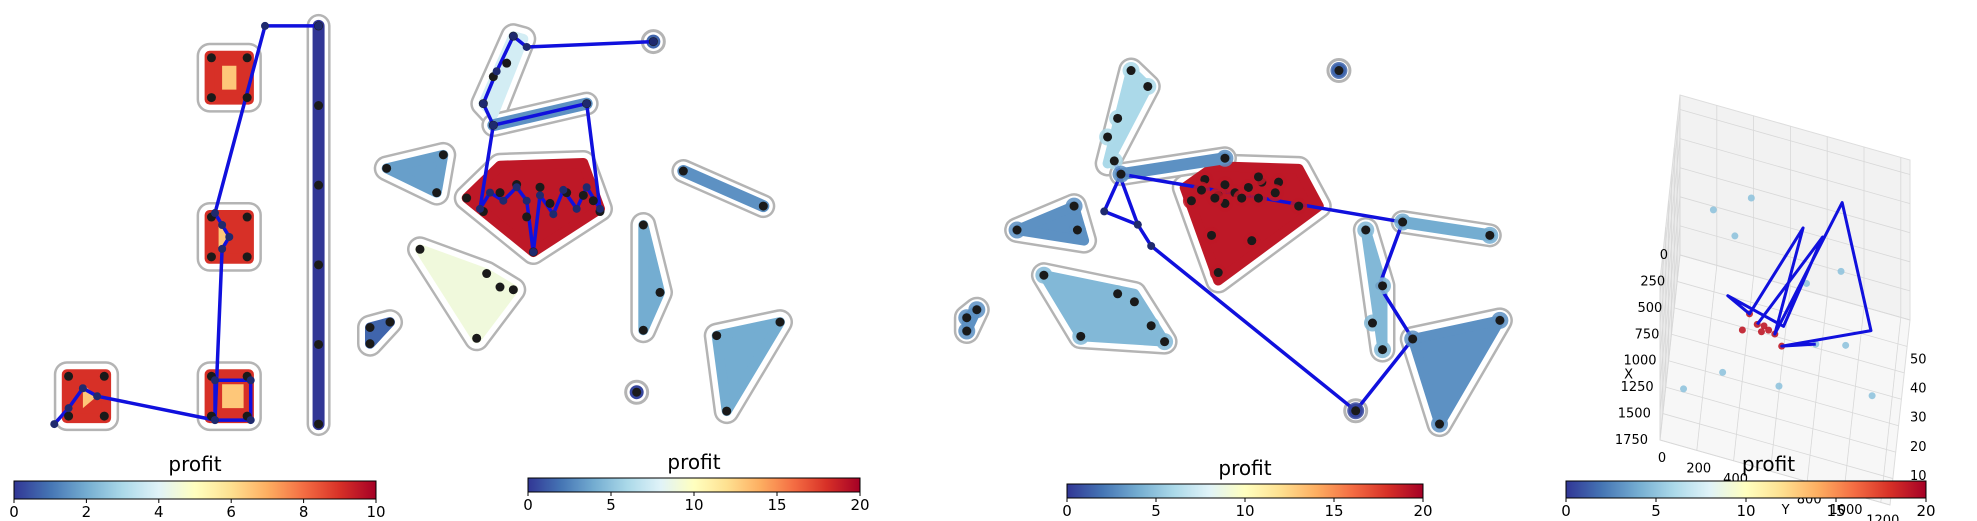 The width and height of the screenshot is (1977, 521). Describe the element at coordinates (1649, 308) in the screenshot. I see `x-tick-label: 500` at that location.